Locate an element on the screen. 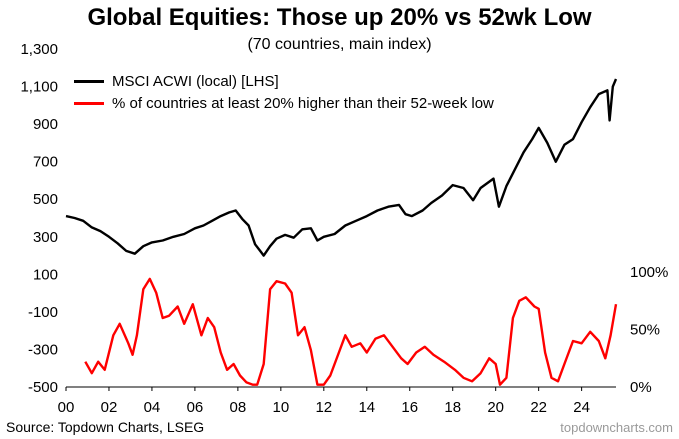 This screenshot has height=439, width=679. x-tick-label: 18 is located at coordinates (452, 407).